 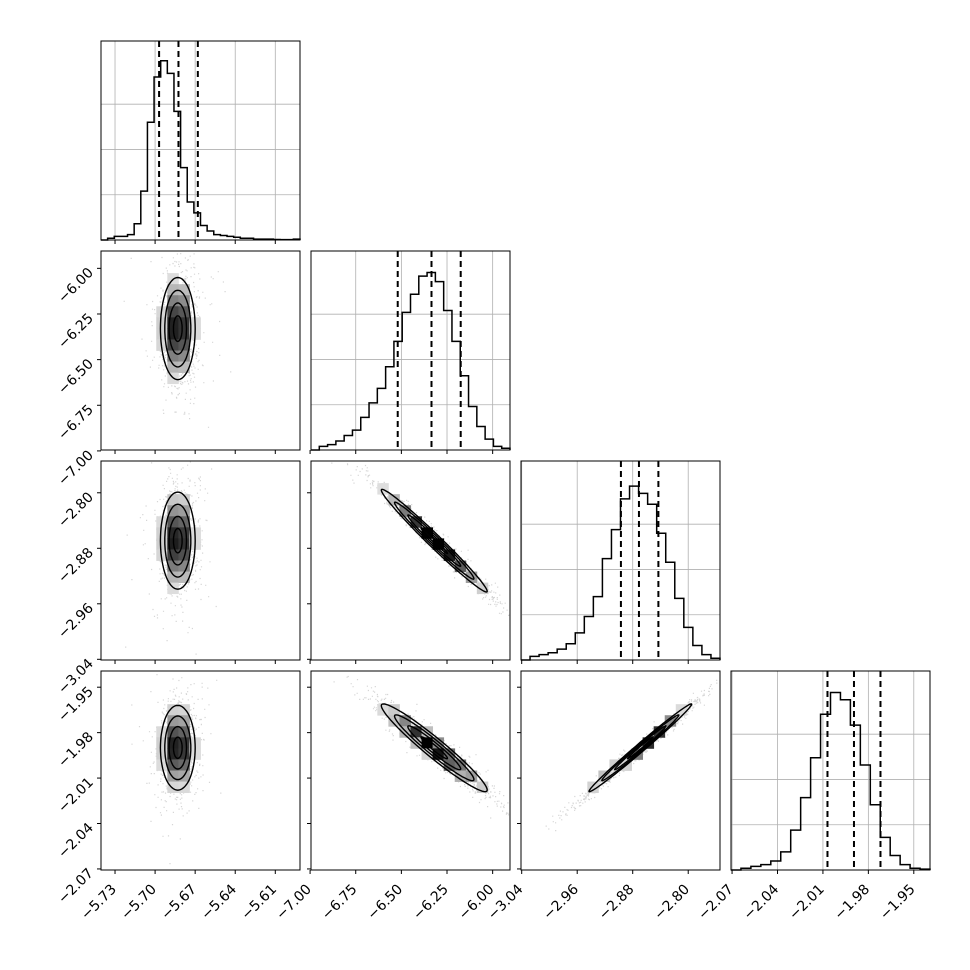 I want to click on y-tick-label: −6.75, so click(x=76, y=423).